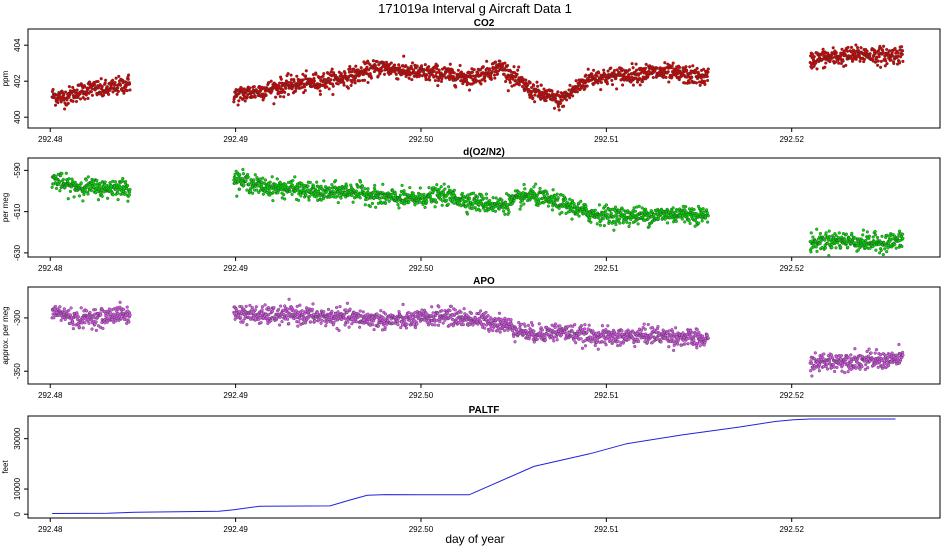 The image size is (950, 550). I want to click on series-points, so click(91, 92).